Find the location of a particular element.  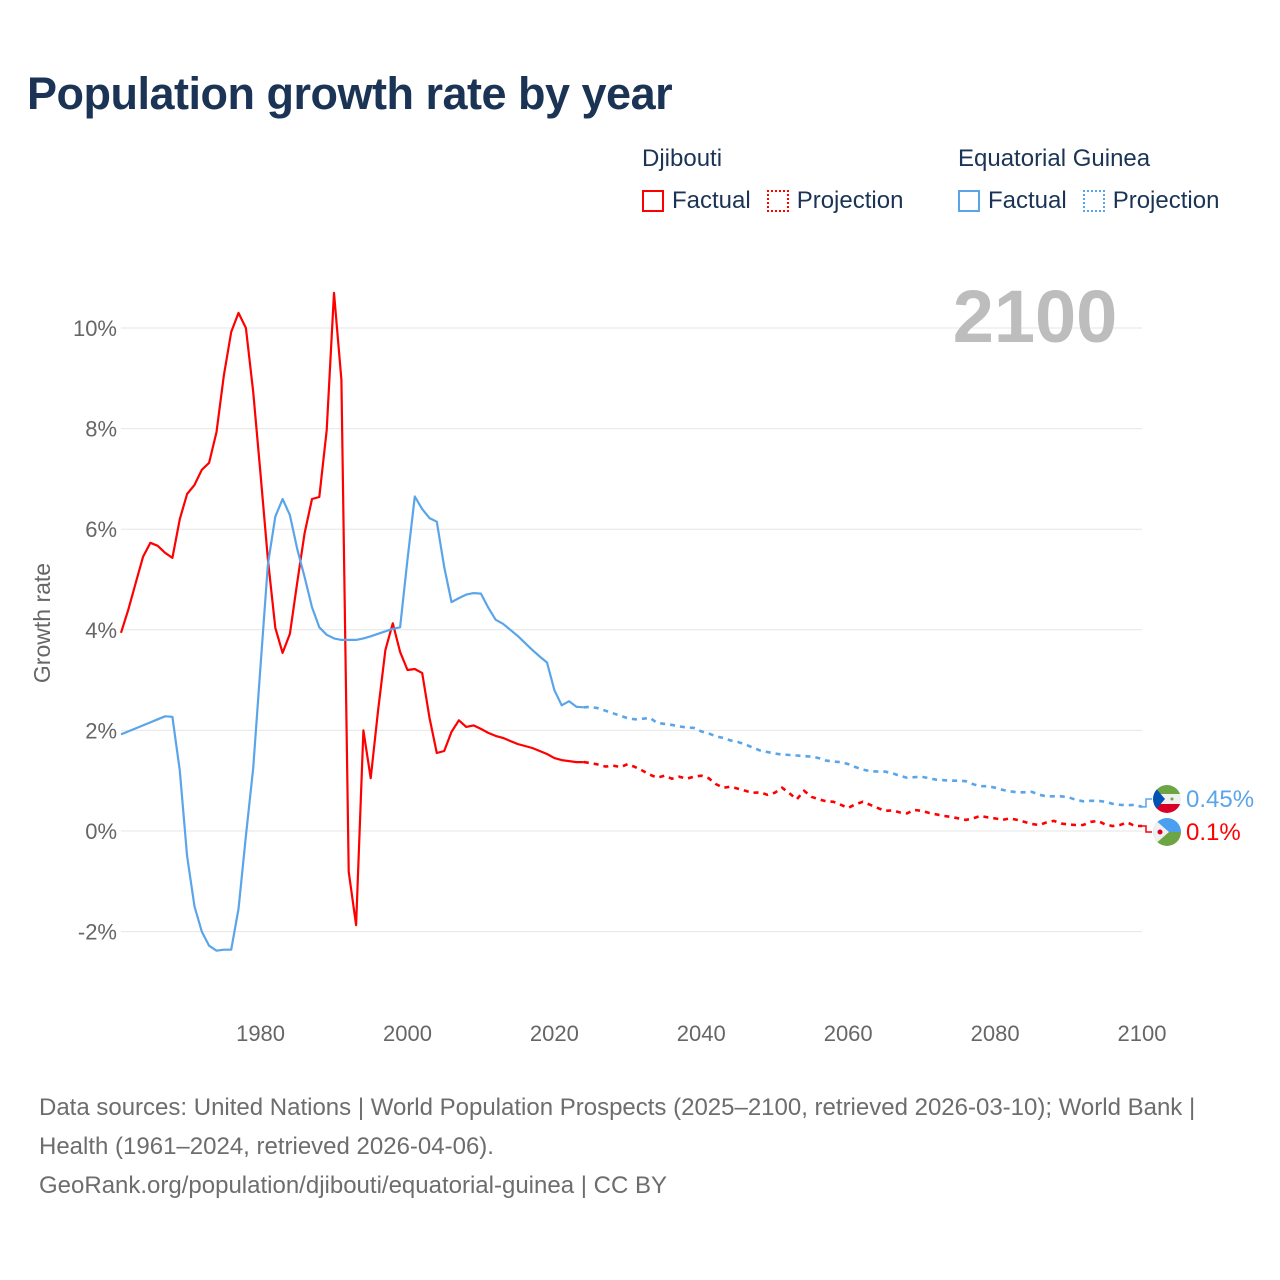

x-tick-label: 2100 is located at coordinates (1142, 1033).